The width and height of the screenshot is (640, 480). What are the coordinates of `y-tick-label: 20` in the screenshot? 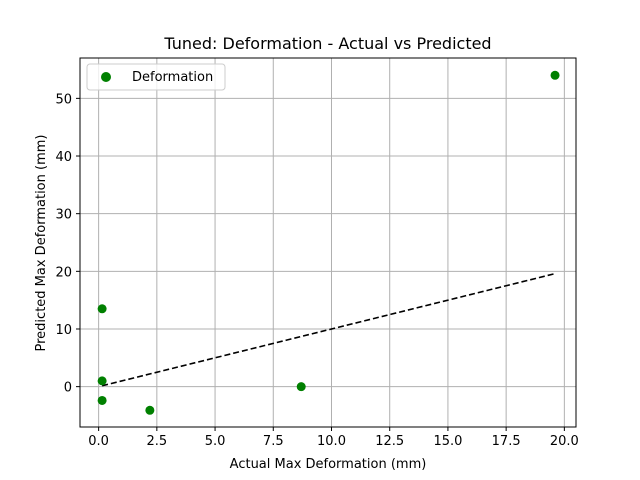 It's located at (63, 272).